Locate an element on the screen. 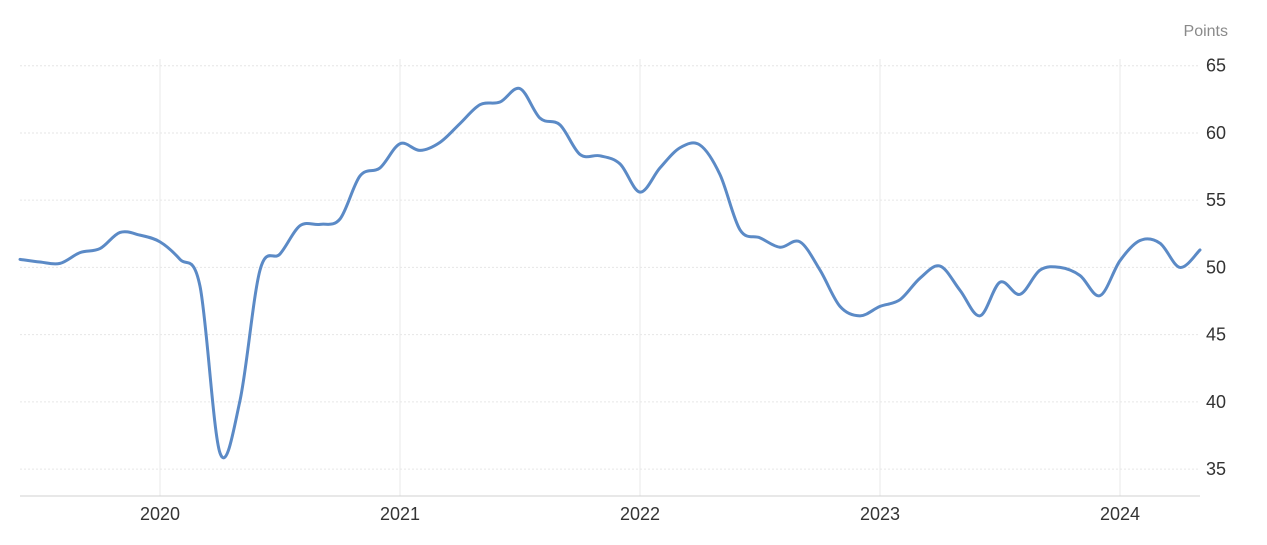 This screenshot has width=1267, height=545. x-tick-label: 2023 is located at coordinates (880, 514).